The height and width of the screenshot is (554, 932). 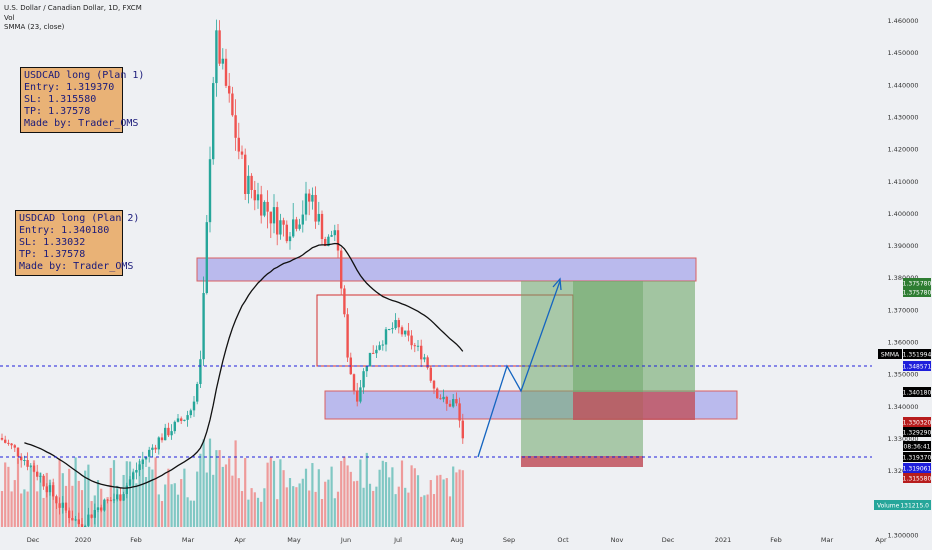 What do you see at coordinates (9, 17) in the screenshot?
I see `indicator-vol: Vol` at bounding box center [9, 17].